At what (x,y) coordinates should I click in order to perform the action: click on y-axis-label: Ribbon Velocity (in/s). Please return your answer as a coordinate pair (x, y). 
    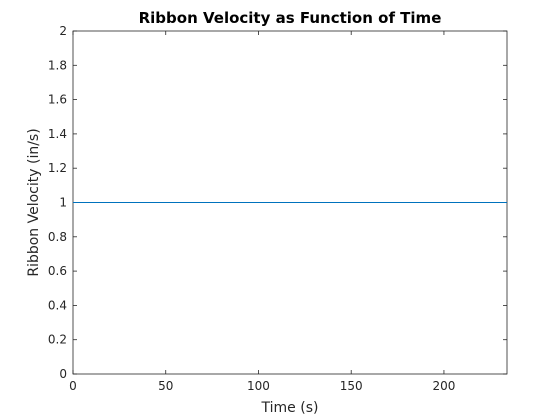
    Looking at the image, I should click on (34, 202).